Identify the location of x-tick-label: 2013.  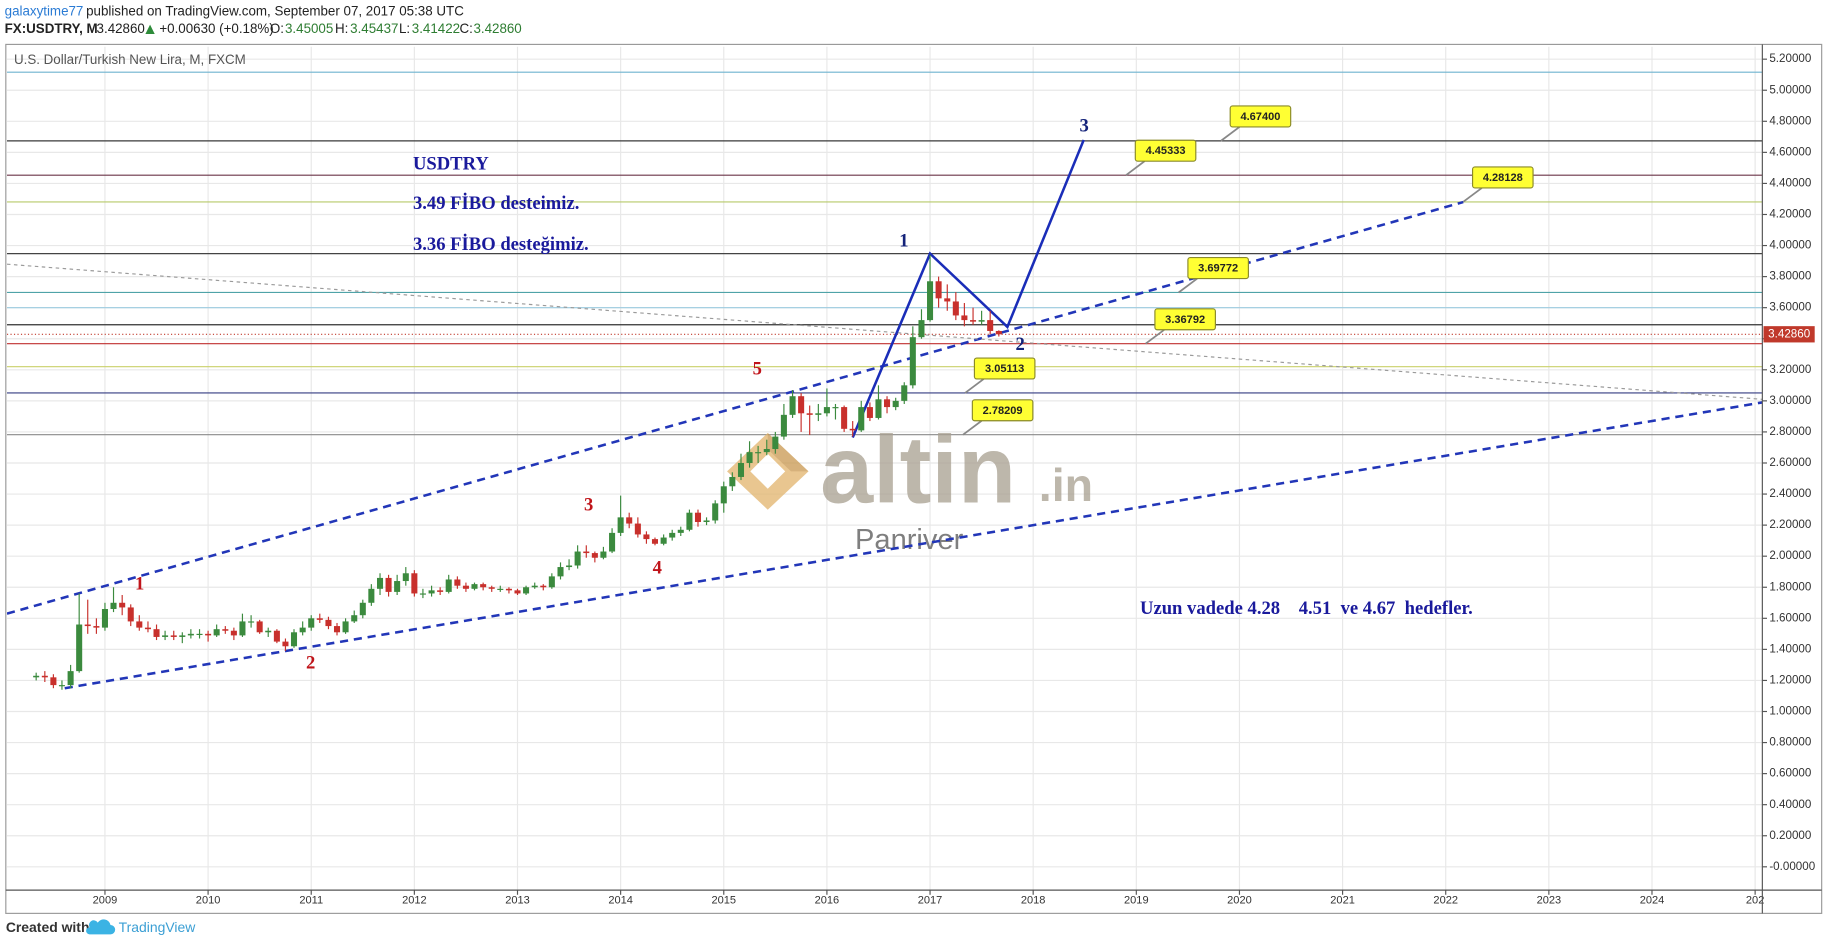
(517, 901).